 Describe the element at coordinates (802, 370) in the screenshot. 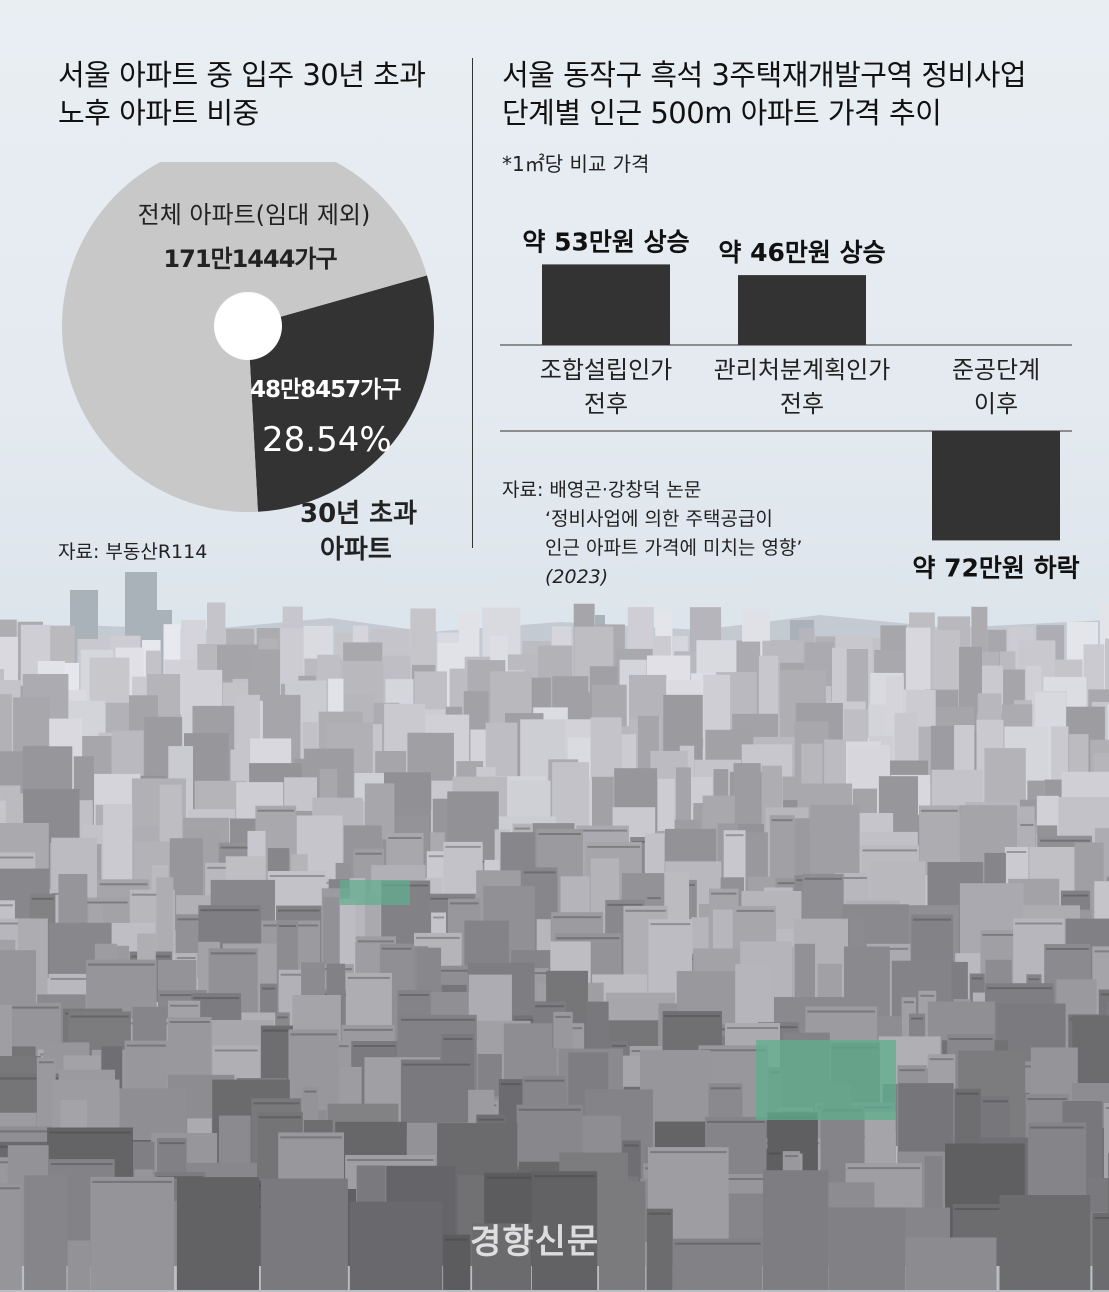

I see `category-label-2-line1: 관리처분계획인가` at that location.